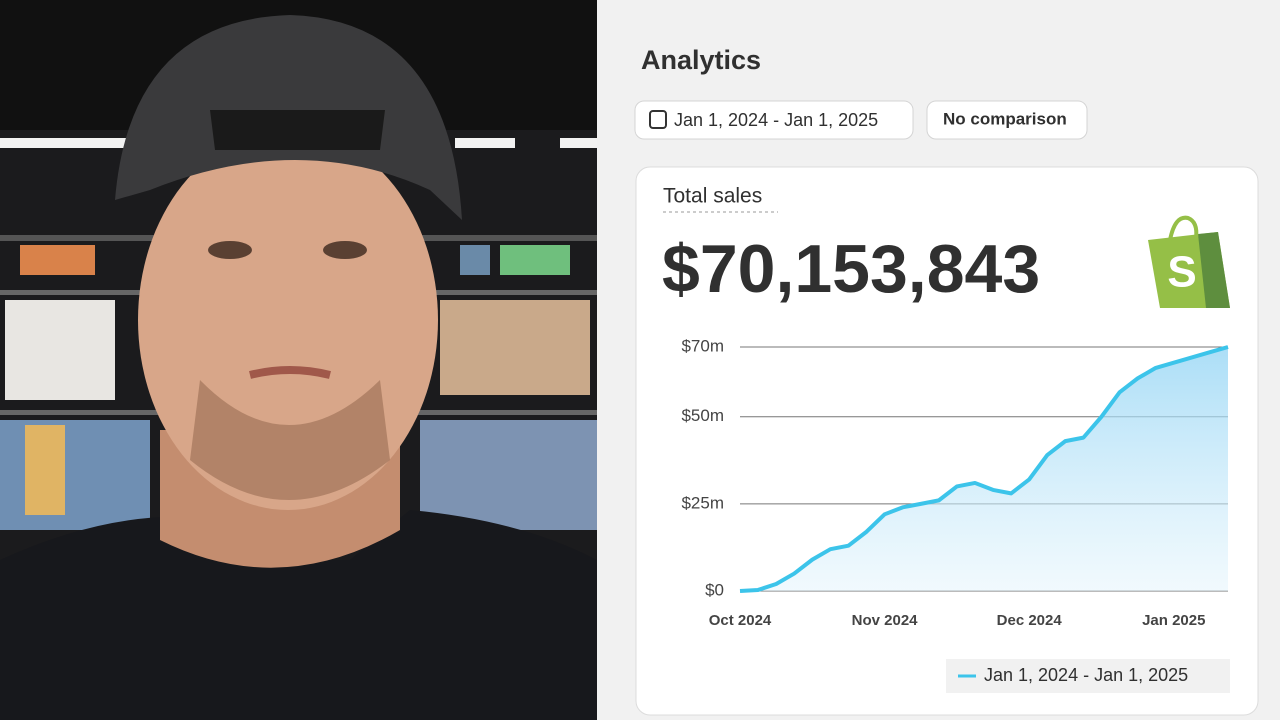 The height and width of the screenshot is (720, 1280). I want to click on x-tick-label: Nov 2024, so click(885, 620).